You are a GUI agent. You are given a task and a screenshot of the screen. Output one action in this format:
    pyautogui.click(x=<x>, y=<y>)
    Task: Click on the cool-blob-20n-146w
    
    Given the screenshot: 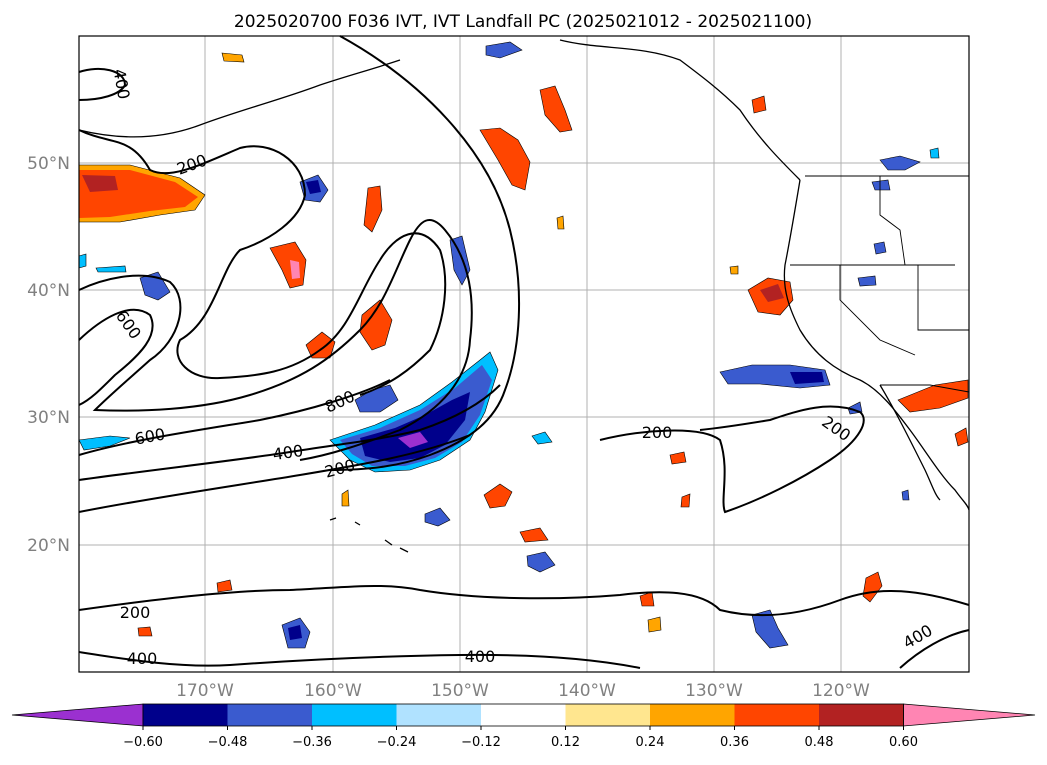 What is the action you would take?
    pyautogui.click(x=541, y=562)
    